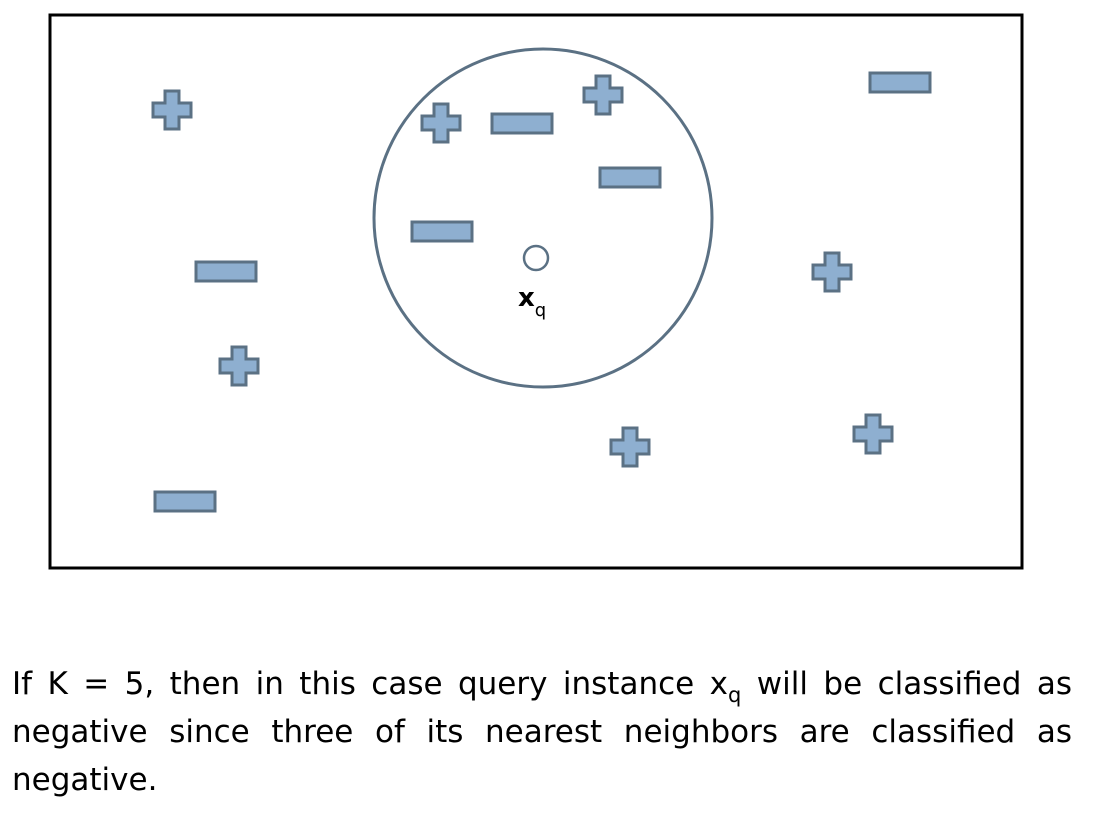 This screenshot has width=1096, height=838. Describe the element at coordinates (543, 218) in the screenshot. I see `neighborhood-circle` at that location.